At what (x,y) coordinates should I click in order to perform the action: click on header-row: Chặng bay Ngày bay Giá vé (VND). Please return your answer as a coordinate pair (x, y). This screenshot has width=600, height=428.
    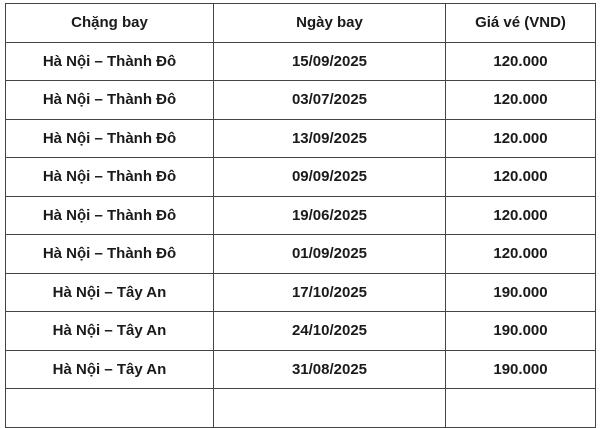
    Looking at the image, I should click on (300, 23).